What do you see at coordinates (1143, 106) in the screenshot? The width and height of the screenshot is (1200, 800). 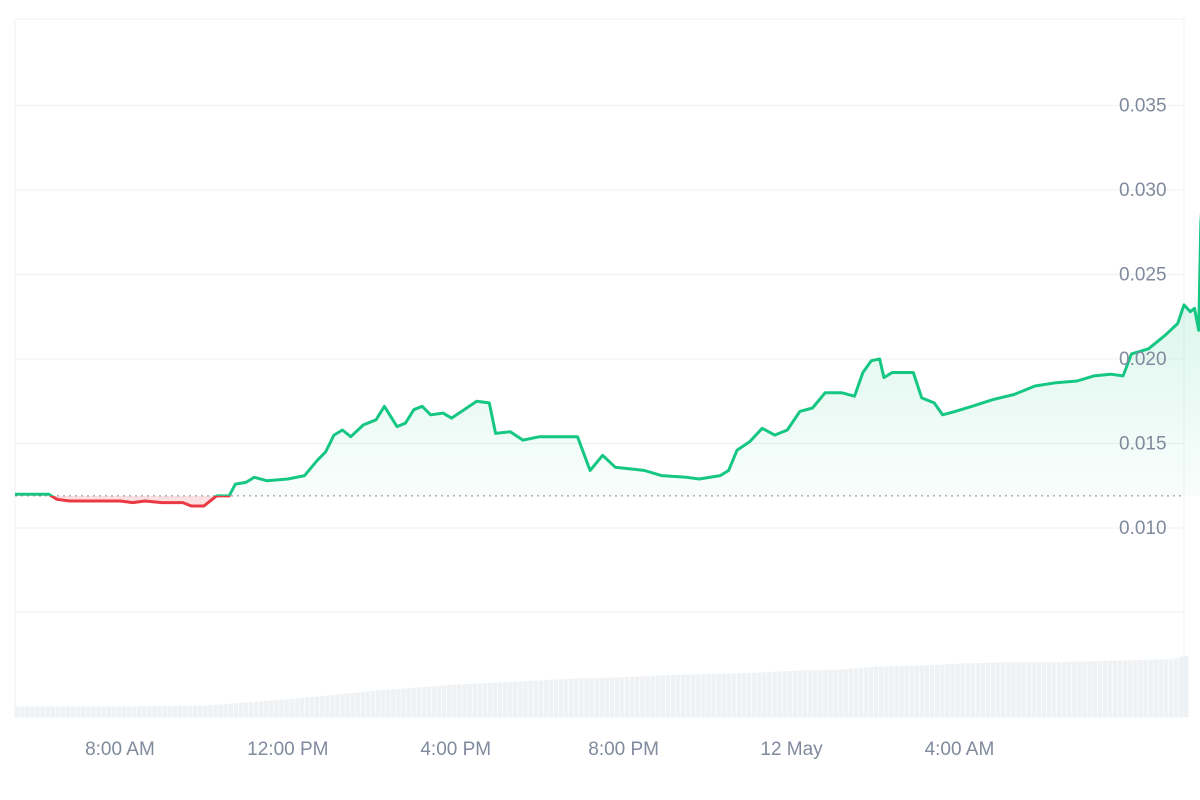 I see `y-tick-label: 0.035` at bounding box center [1143, 106].